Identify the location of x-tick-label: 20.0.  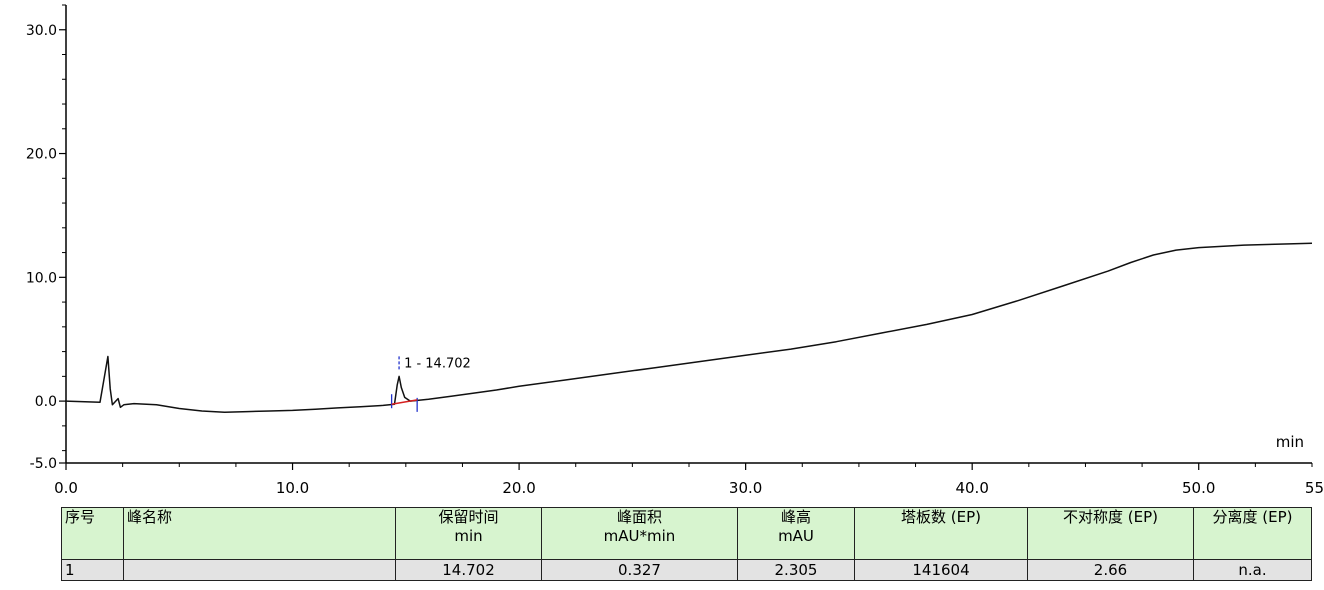
(518, 488).